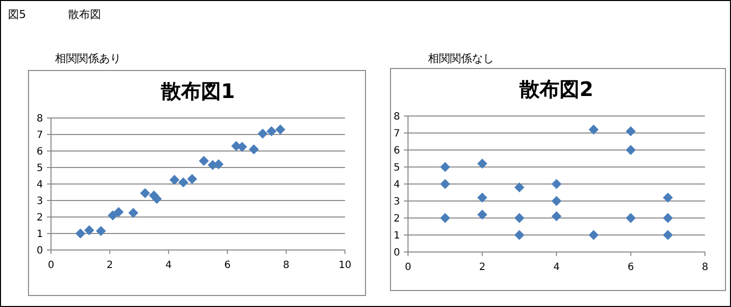 Image resolution: width=731 pixels, height=307 pixels. Describe the element at coordinates (556, 89) in the screenshot. I see `chart-title: 散布図2` at that location.